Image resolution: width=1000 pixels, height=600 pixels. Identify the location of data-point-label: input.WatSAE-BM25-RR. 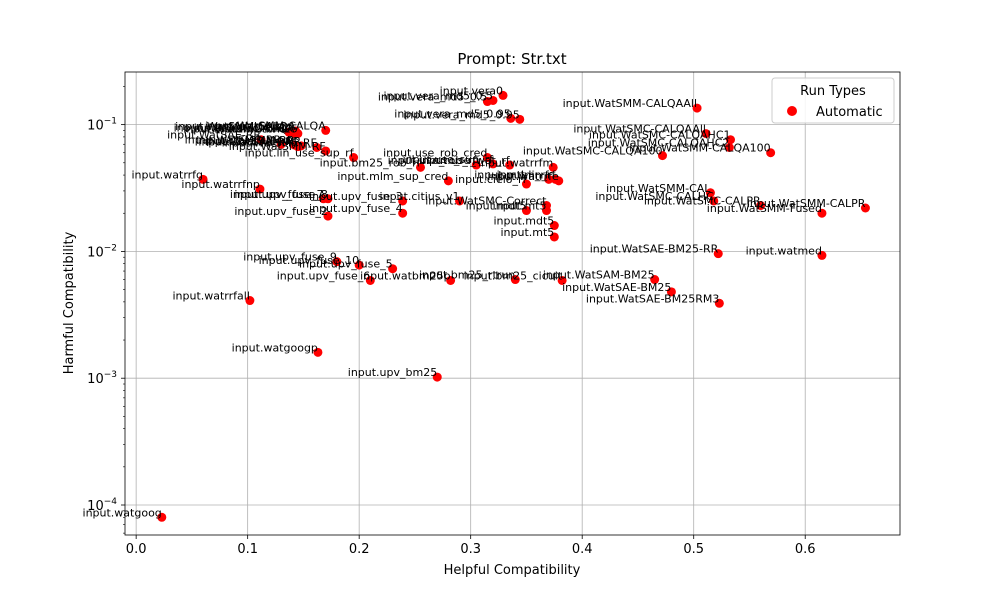
(654, 249).